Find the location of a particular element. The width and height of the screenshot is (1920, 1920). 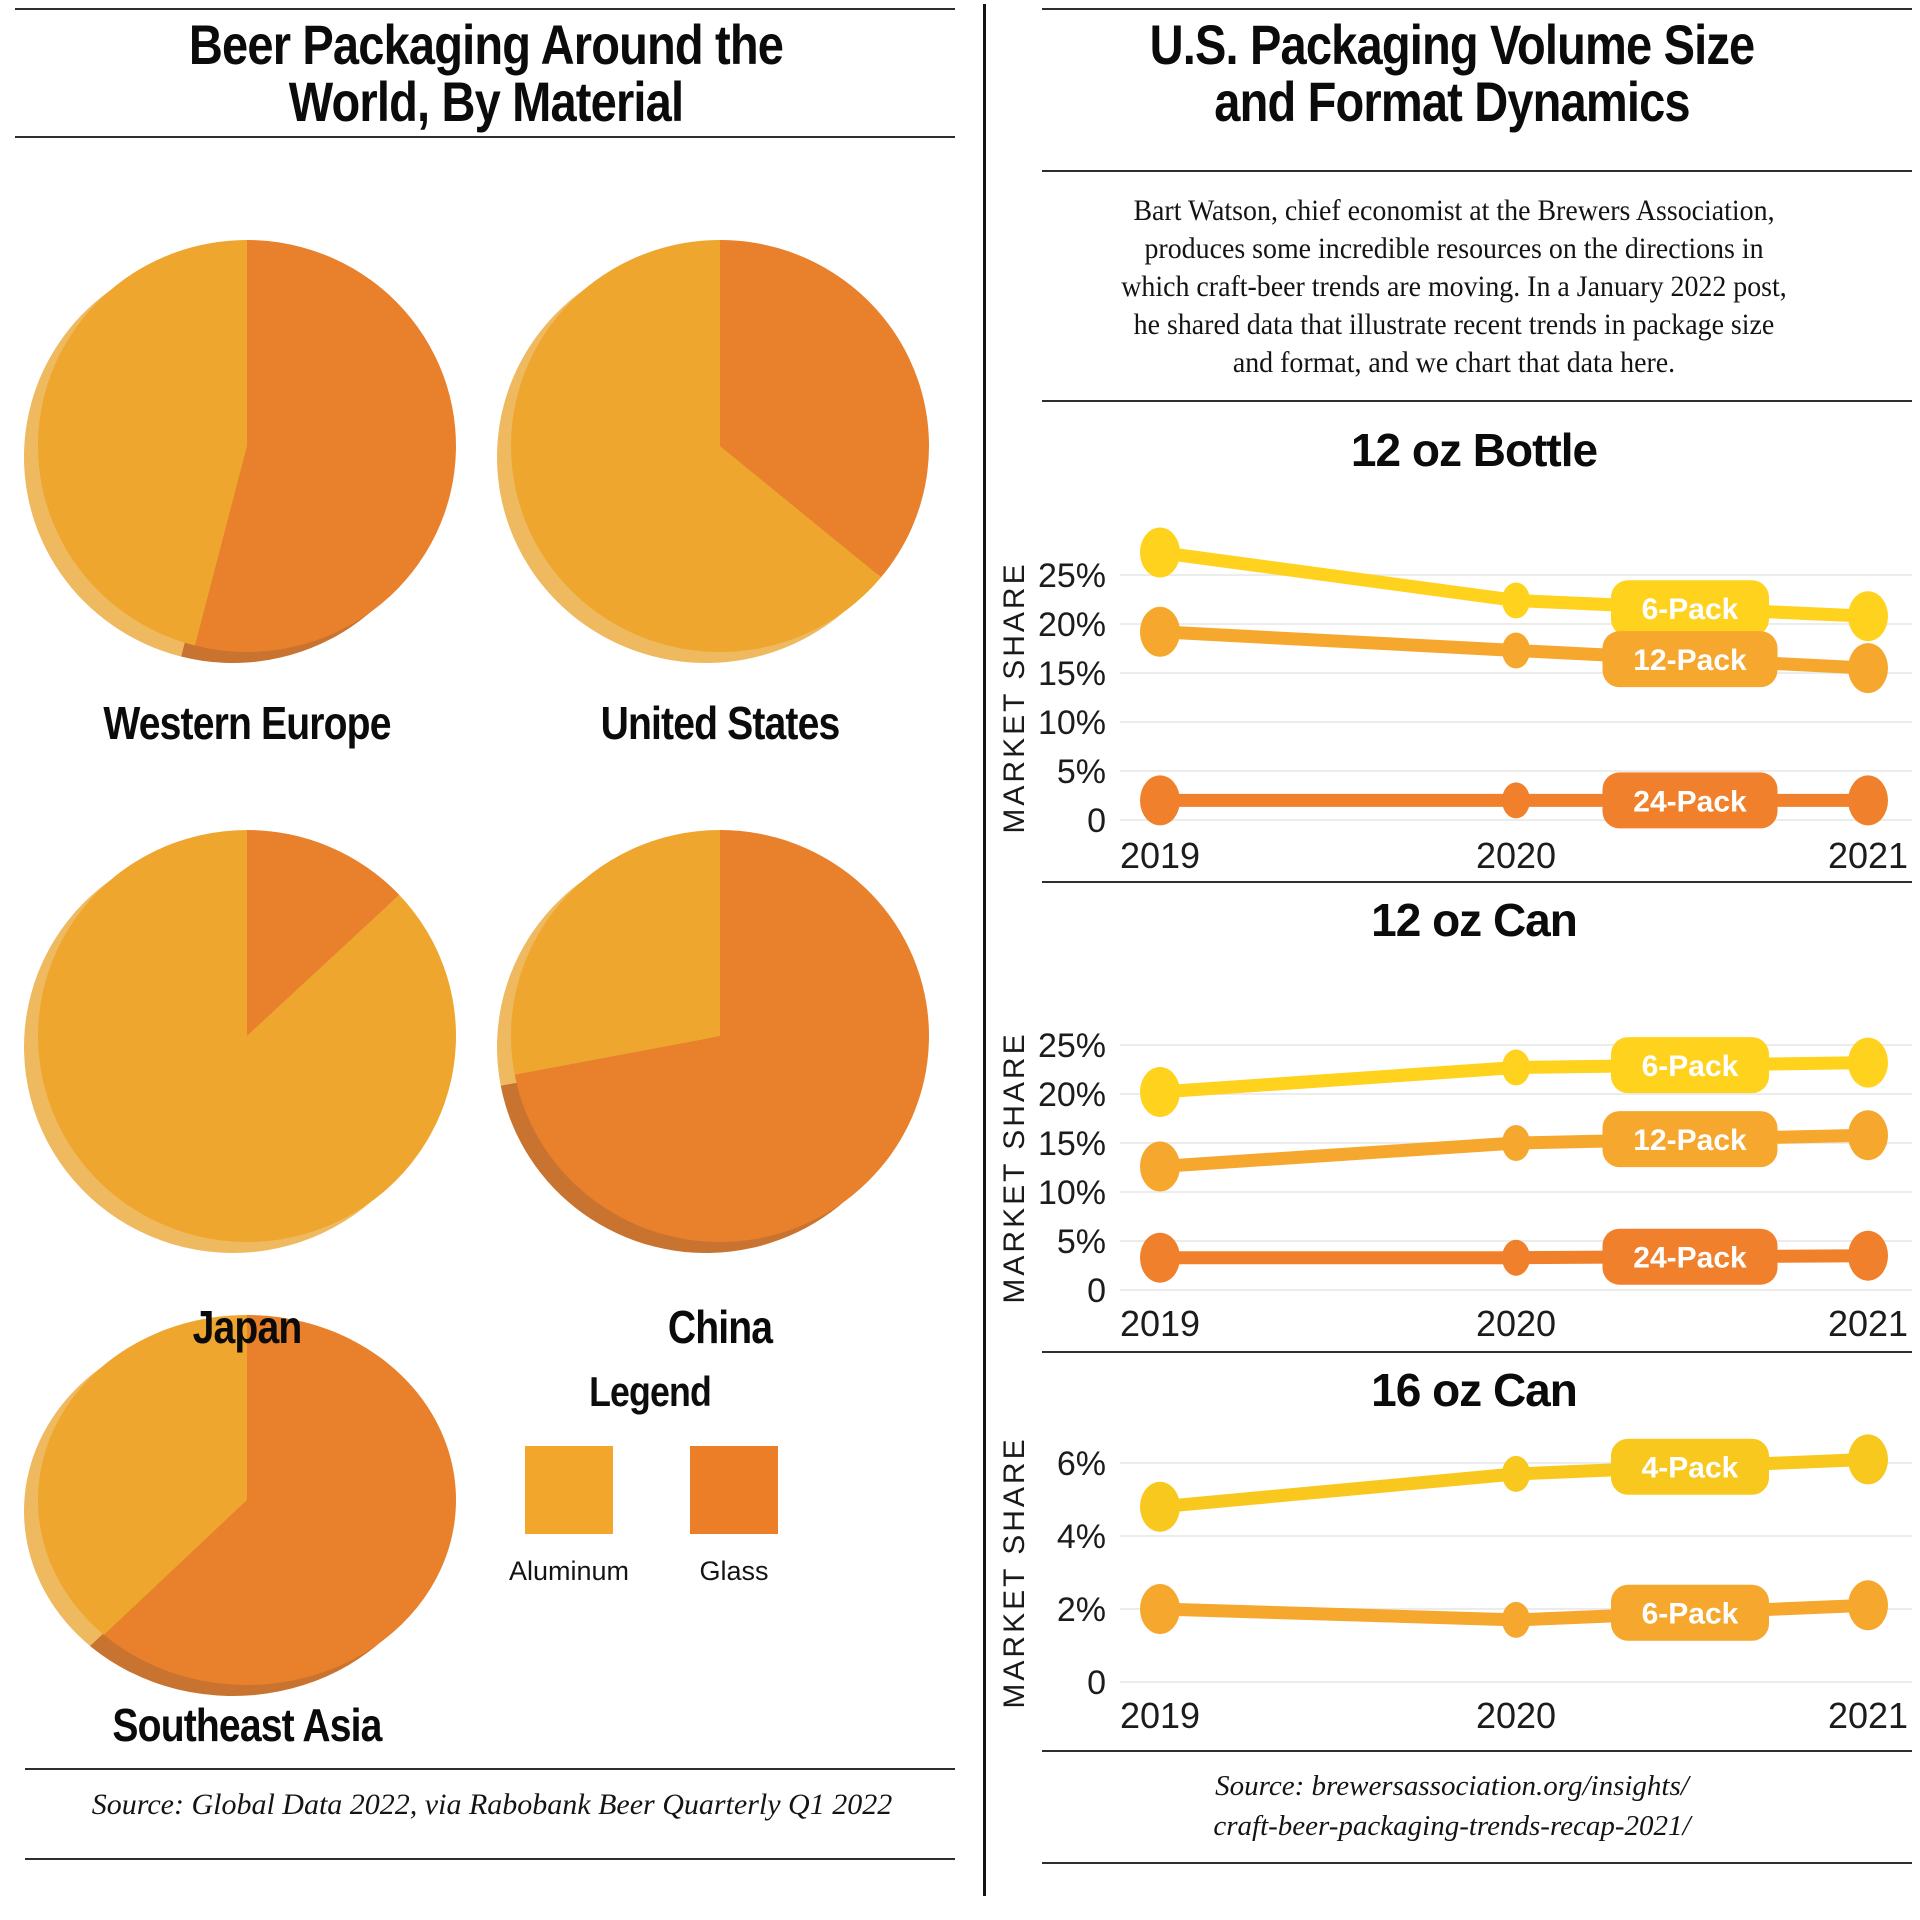

right-source-line2: craft-beer-packaging-trends-recap-2021/ is located at coordinates (1452, 1826).